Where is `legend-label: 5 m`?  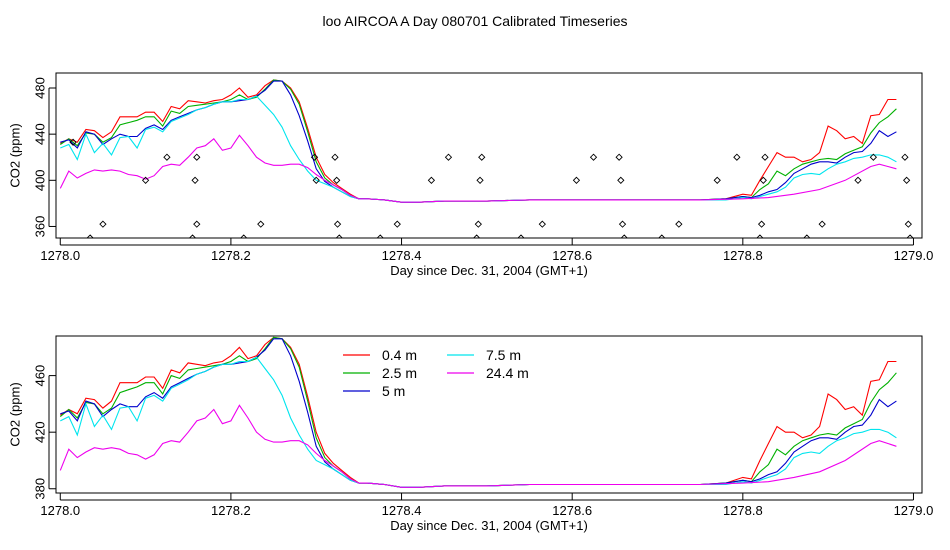 legend-label: 5 m is located at coordinates (393, 391).